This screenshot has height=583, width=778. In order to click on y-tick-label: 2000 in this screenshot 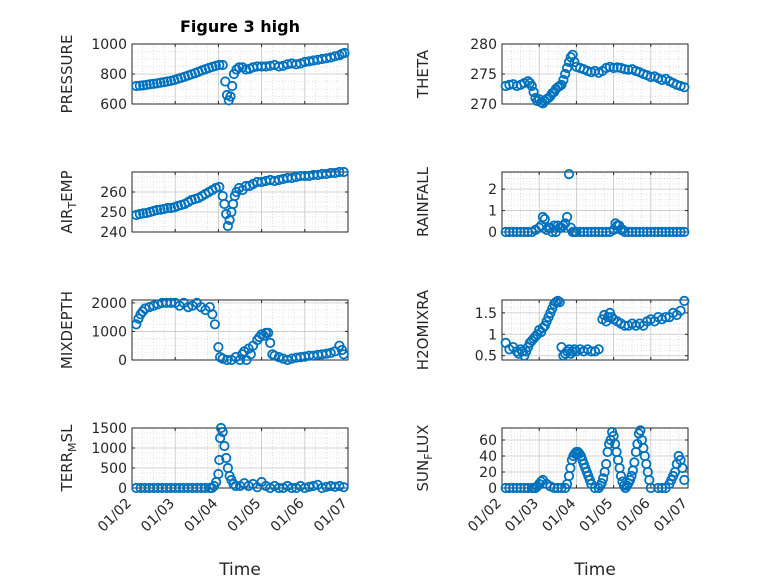, I will do `click(109, 304)`.